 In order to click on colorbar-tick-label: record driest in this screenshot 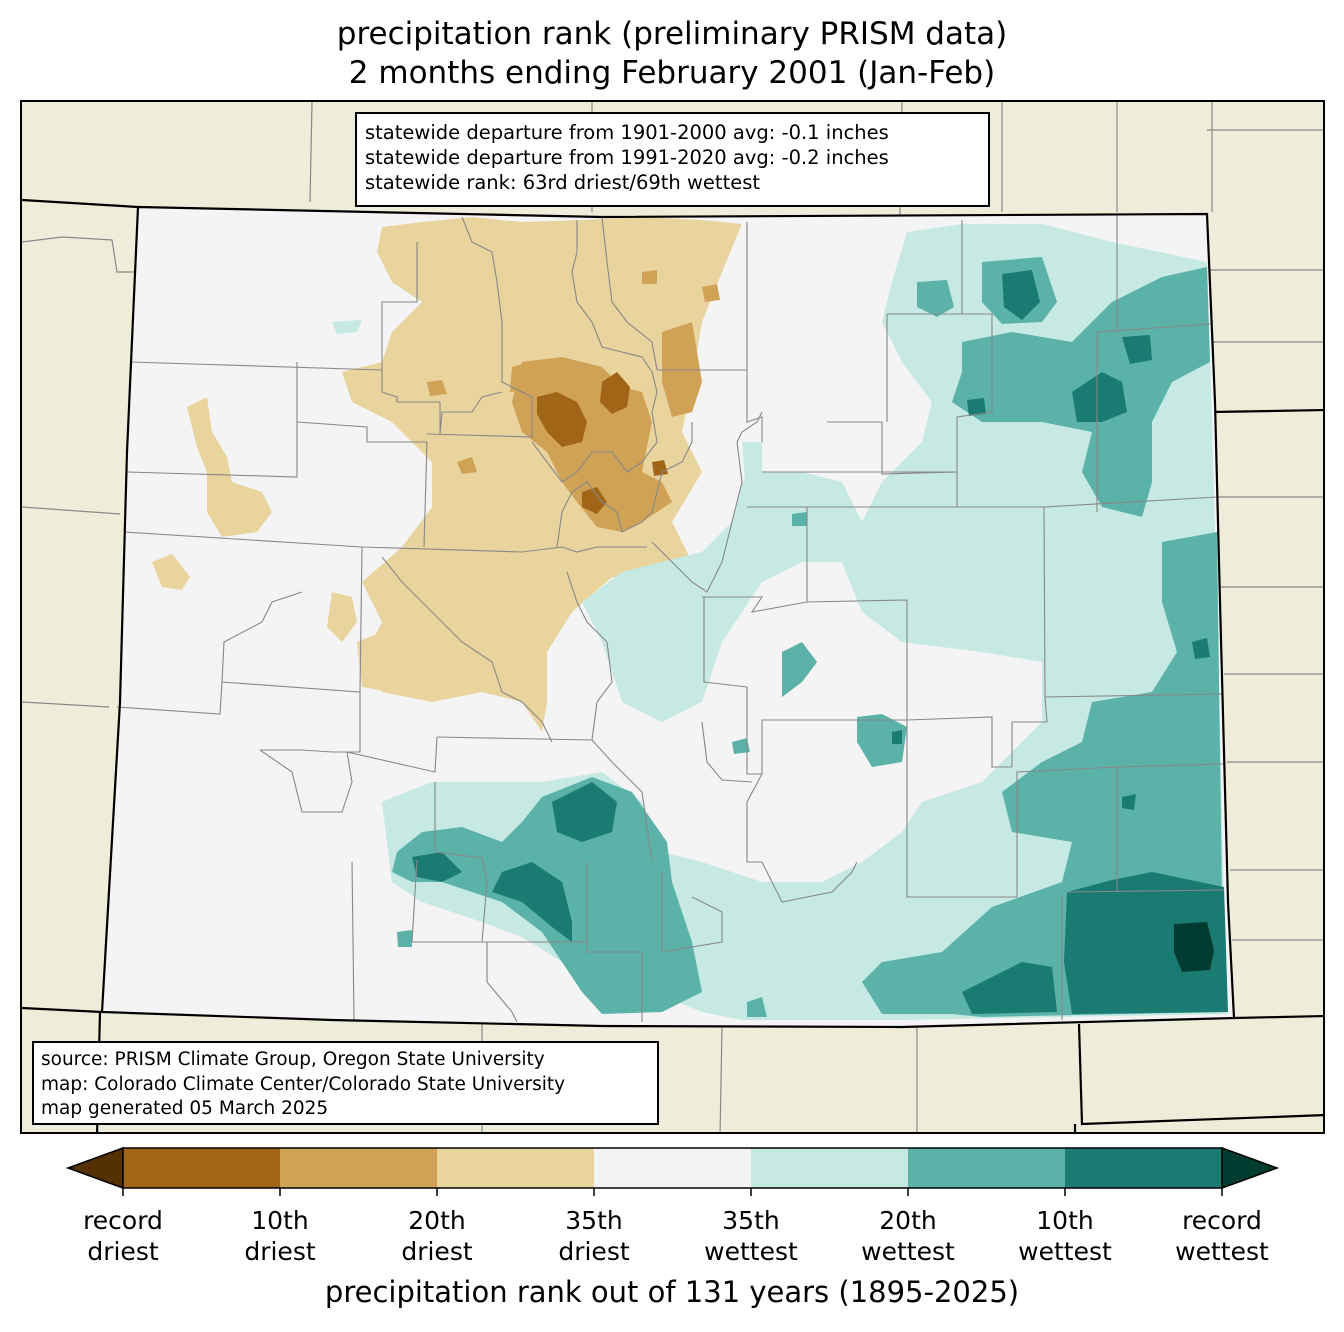, I will do `click(123, 1236)`.